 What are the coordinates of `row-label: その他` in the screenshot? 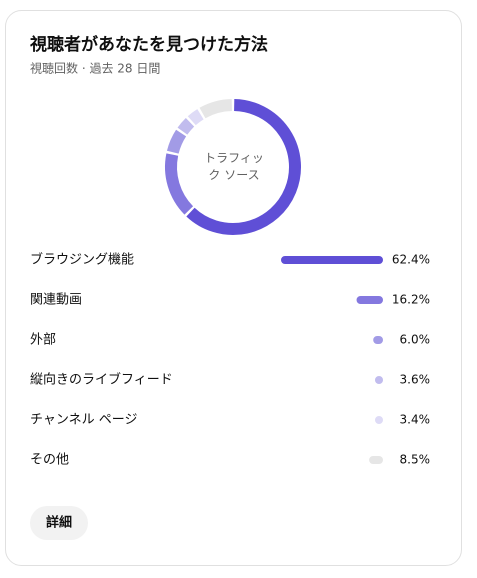 It's located at (49, 460).